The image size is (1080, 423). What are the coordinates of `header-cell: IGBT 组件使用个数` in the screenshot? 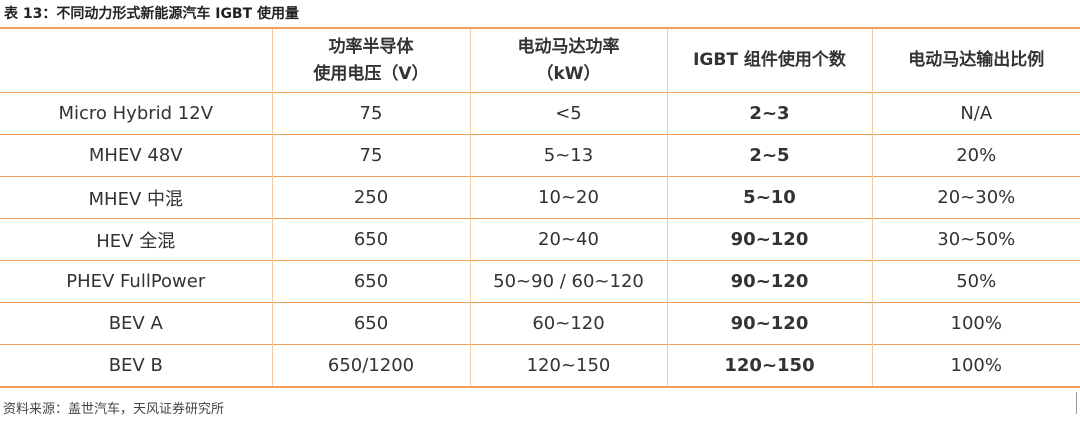 It's located at (769, 60).